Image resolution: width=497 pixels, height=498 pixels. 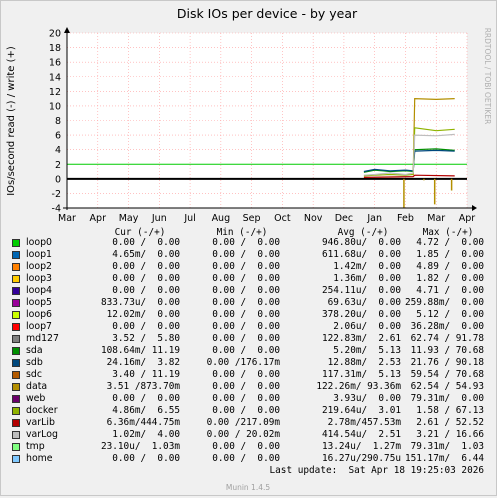 I want to click on x-tick-label: Sep, so click(x=252, y=218).